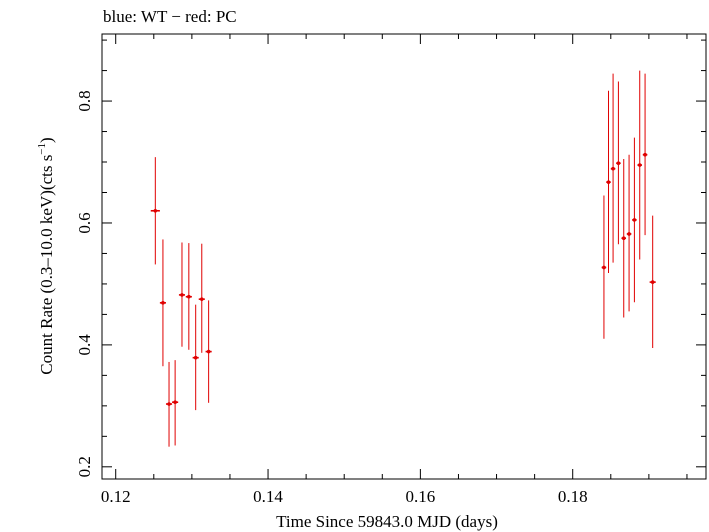  I want to click on y-axis-label: Count Rate (0.3–10.0 keV)(cts s−1), so click(46, 255).